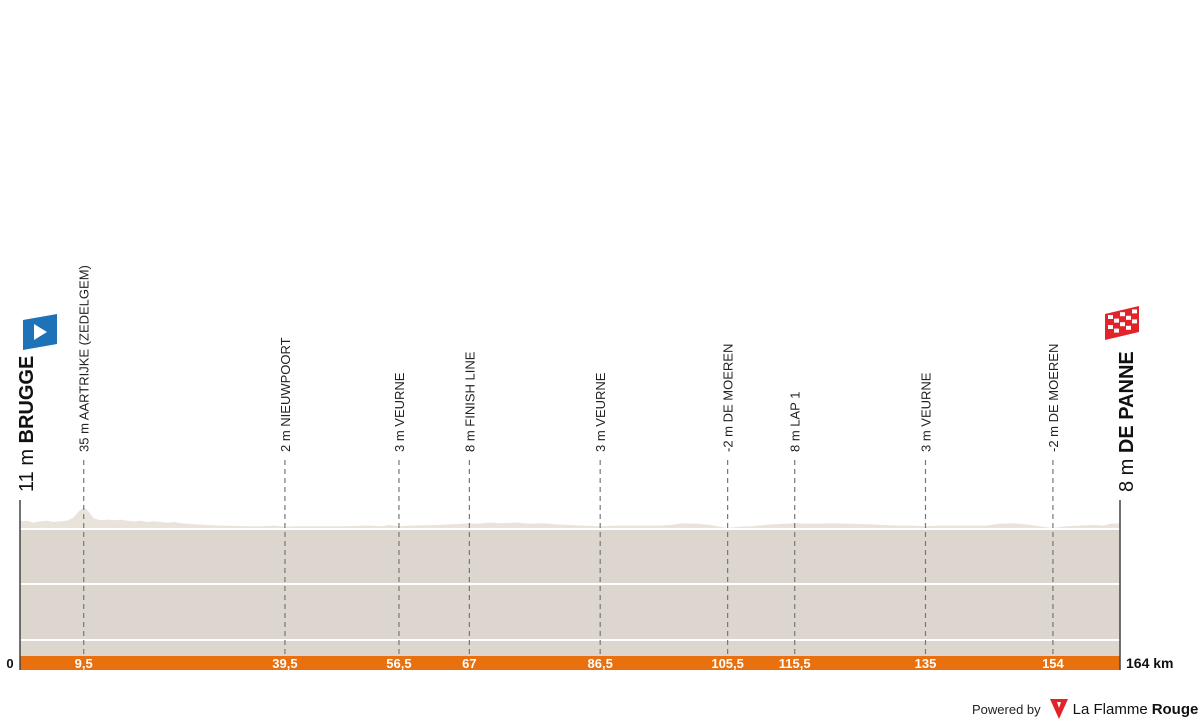 The height and width of the screenshot is (725, 1200). I want to click on finish-name: DE PANNE, so click(1127, 402).